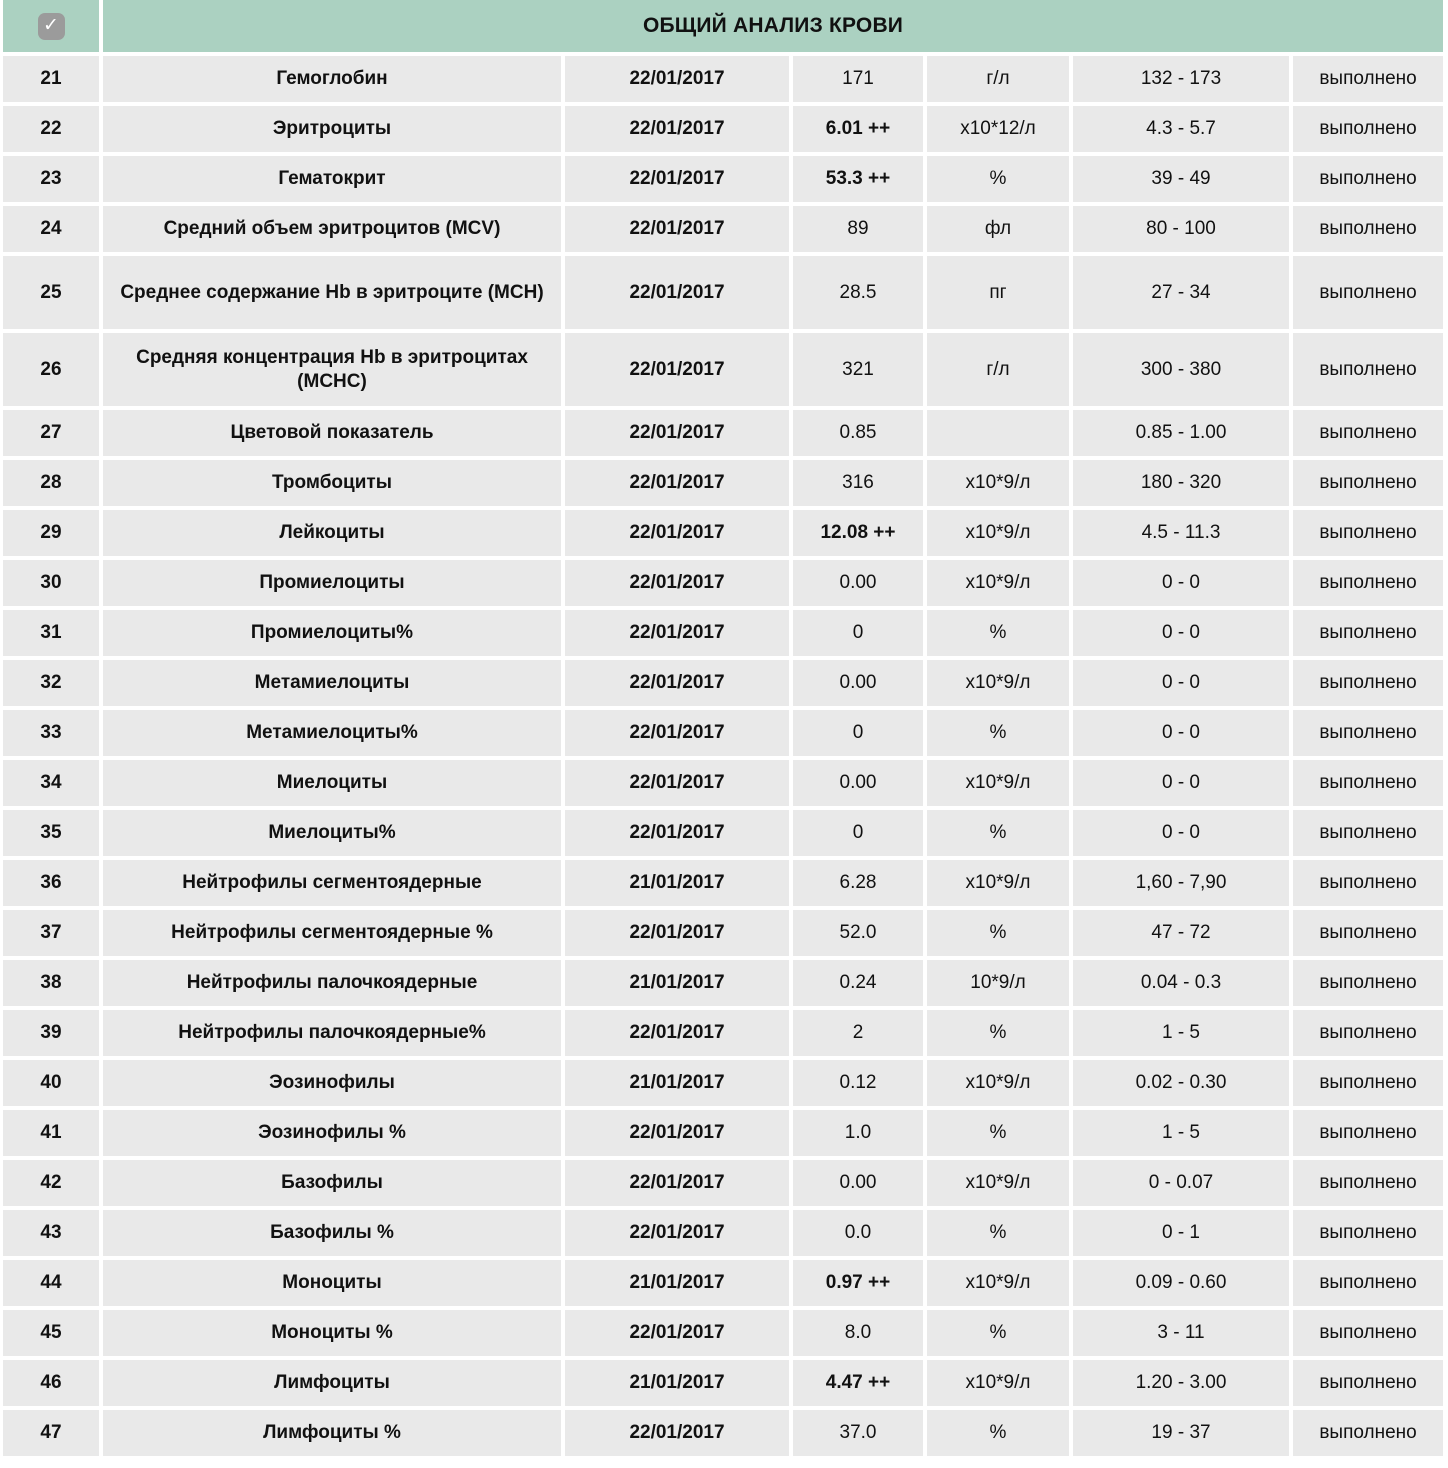  Describe the element at coordinates (858, 1433) in the screenshot. I see `test-value: 37.0` at that location.